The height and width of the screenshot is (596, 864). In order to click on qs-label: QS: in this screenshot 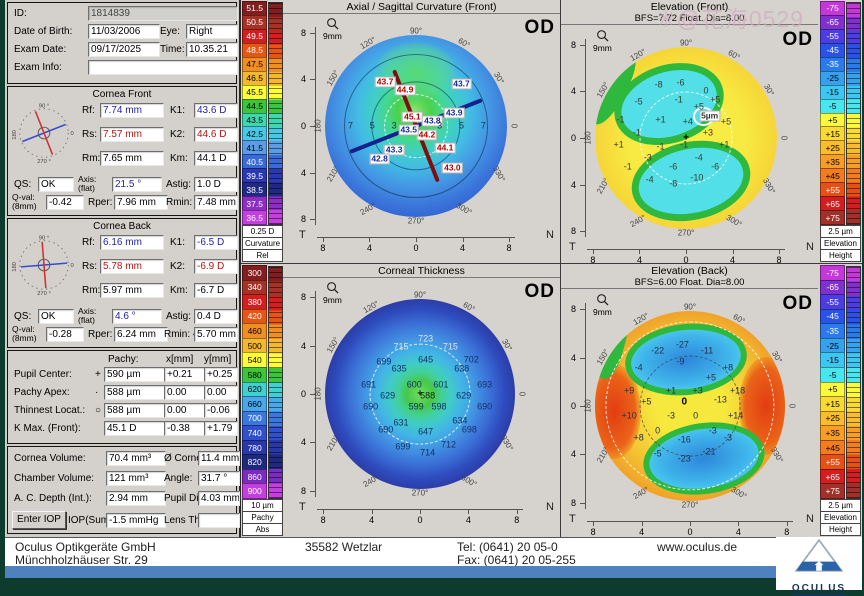, I will do `click(23, 184)`.